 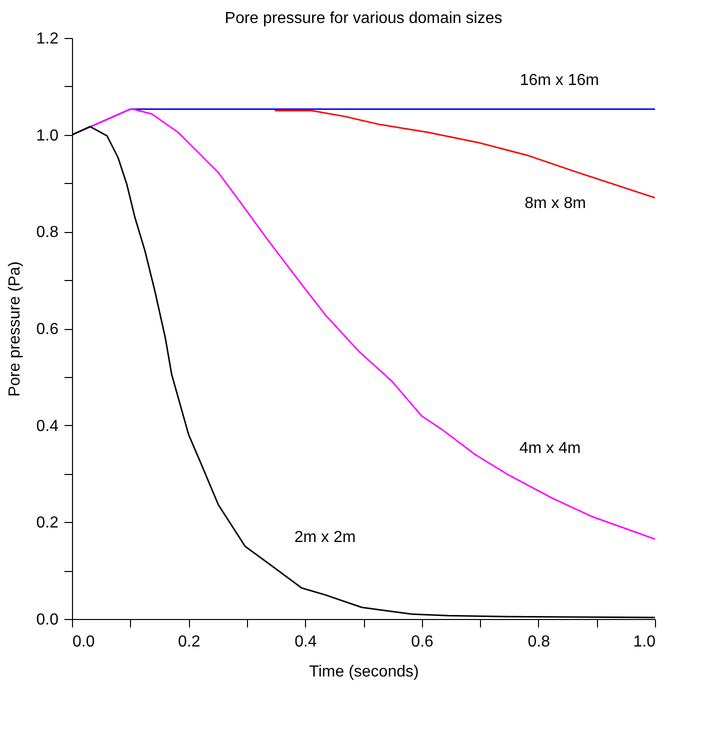 What do you see at coordinates (305, 642) in the screenshot?
I see `x-tick-label: 0.4` at bounding box center [305, 642].